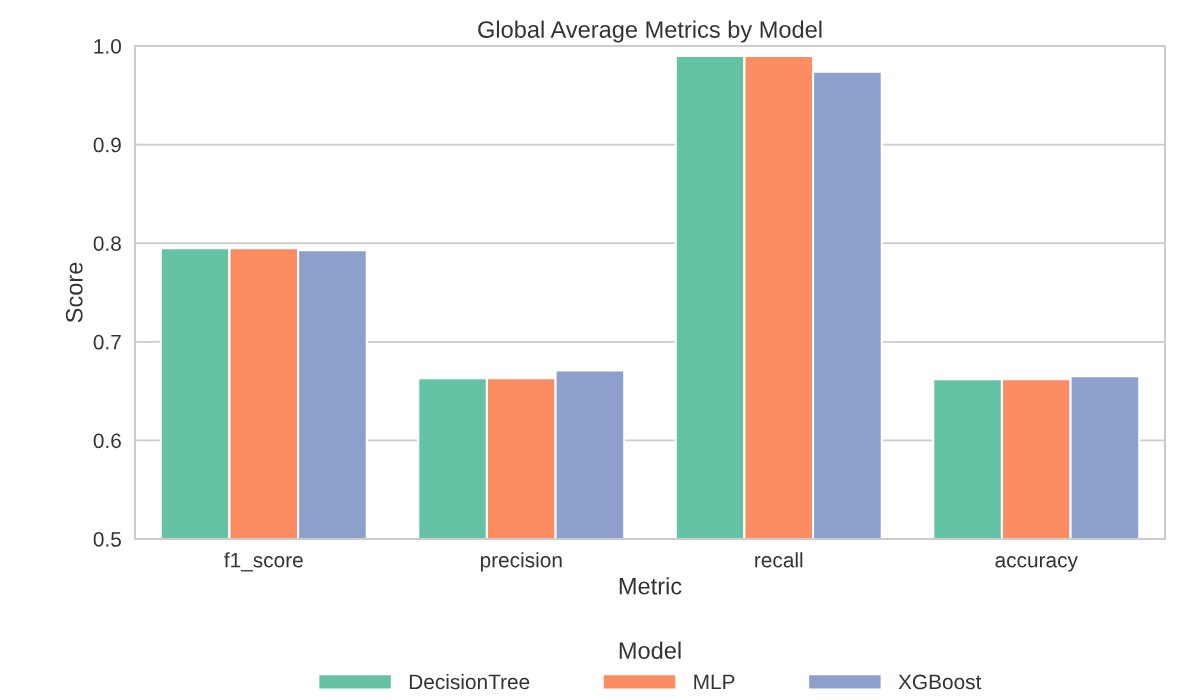  Describe the element at coordinates (714, 682) in the screenshot. I see `legend-label: MLP` at that location.